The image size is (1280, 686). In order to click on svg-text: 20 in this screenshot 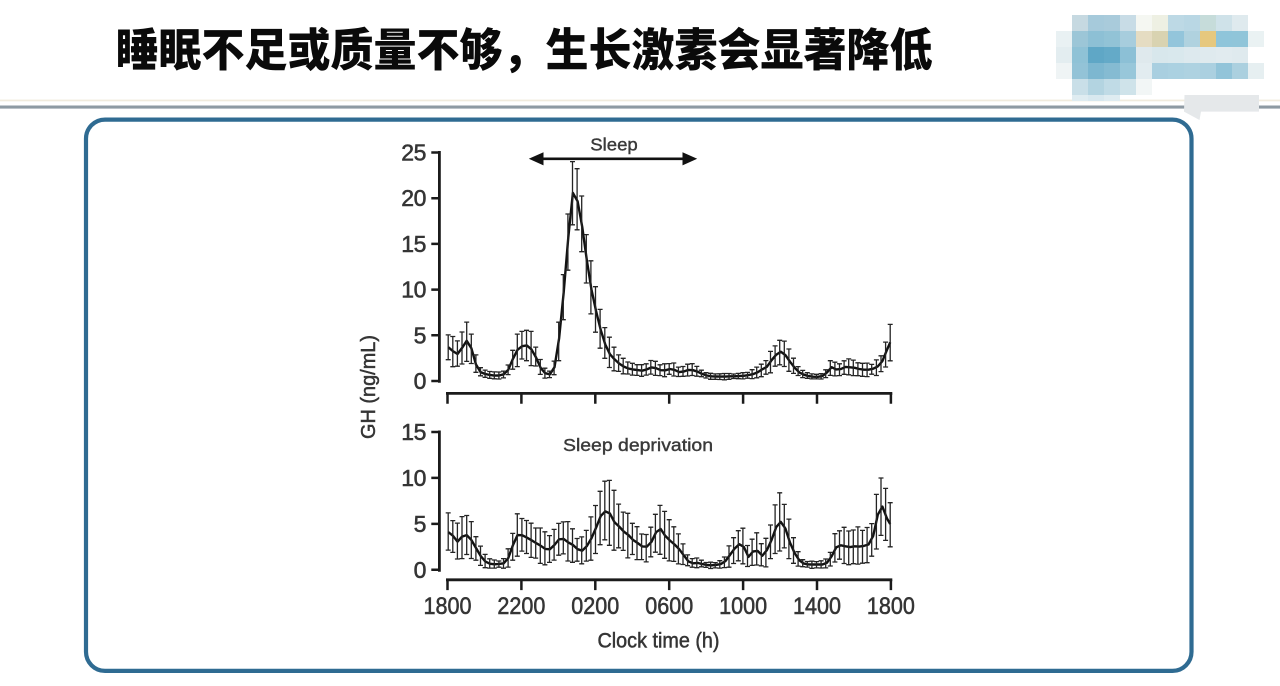, I will do `click(413, 198)`.